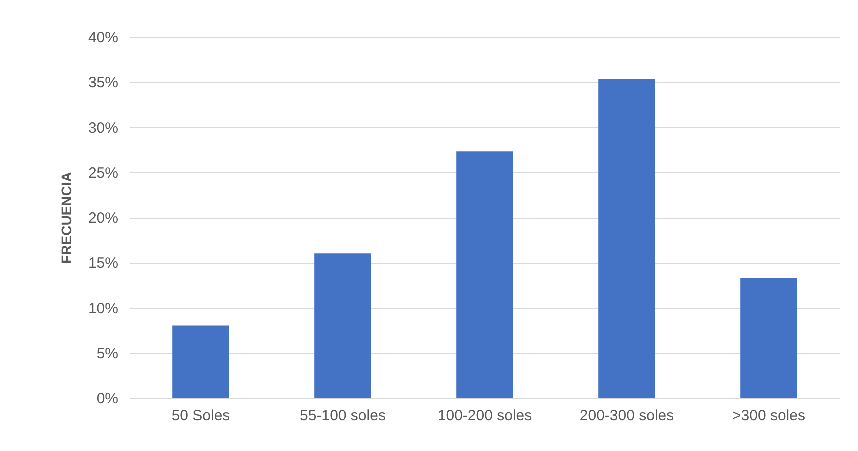  Describe the element at coordinates (103, 128) in the screenshot. I see `y-tick-label: 30%` at that location.